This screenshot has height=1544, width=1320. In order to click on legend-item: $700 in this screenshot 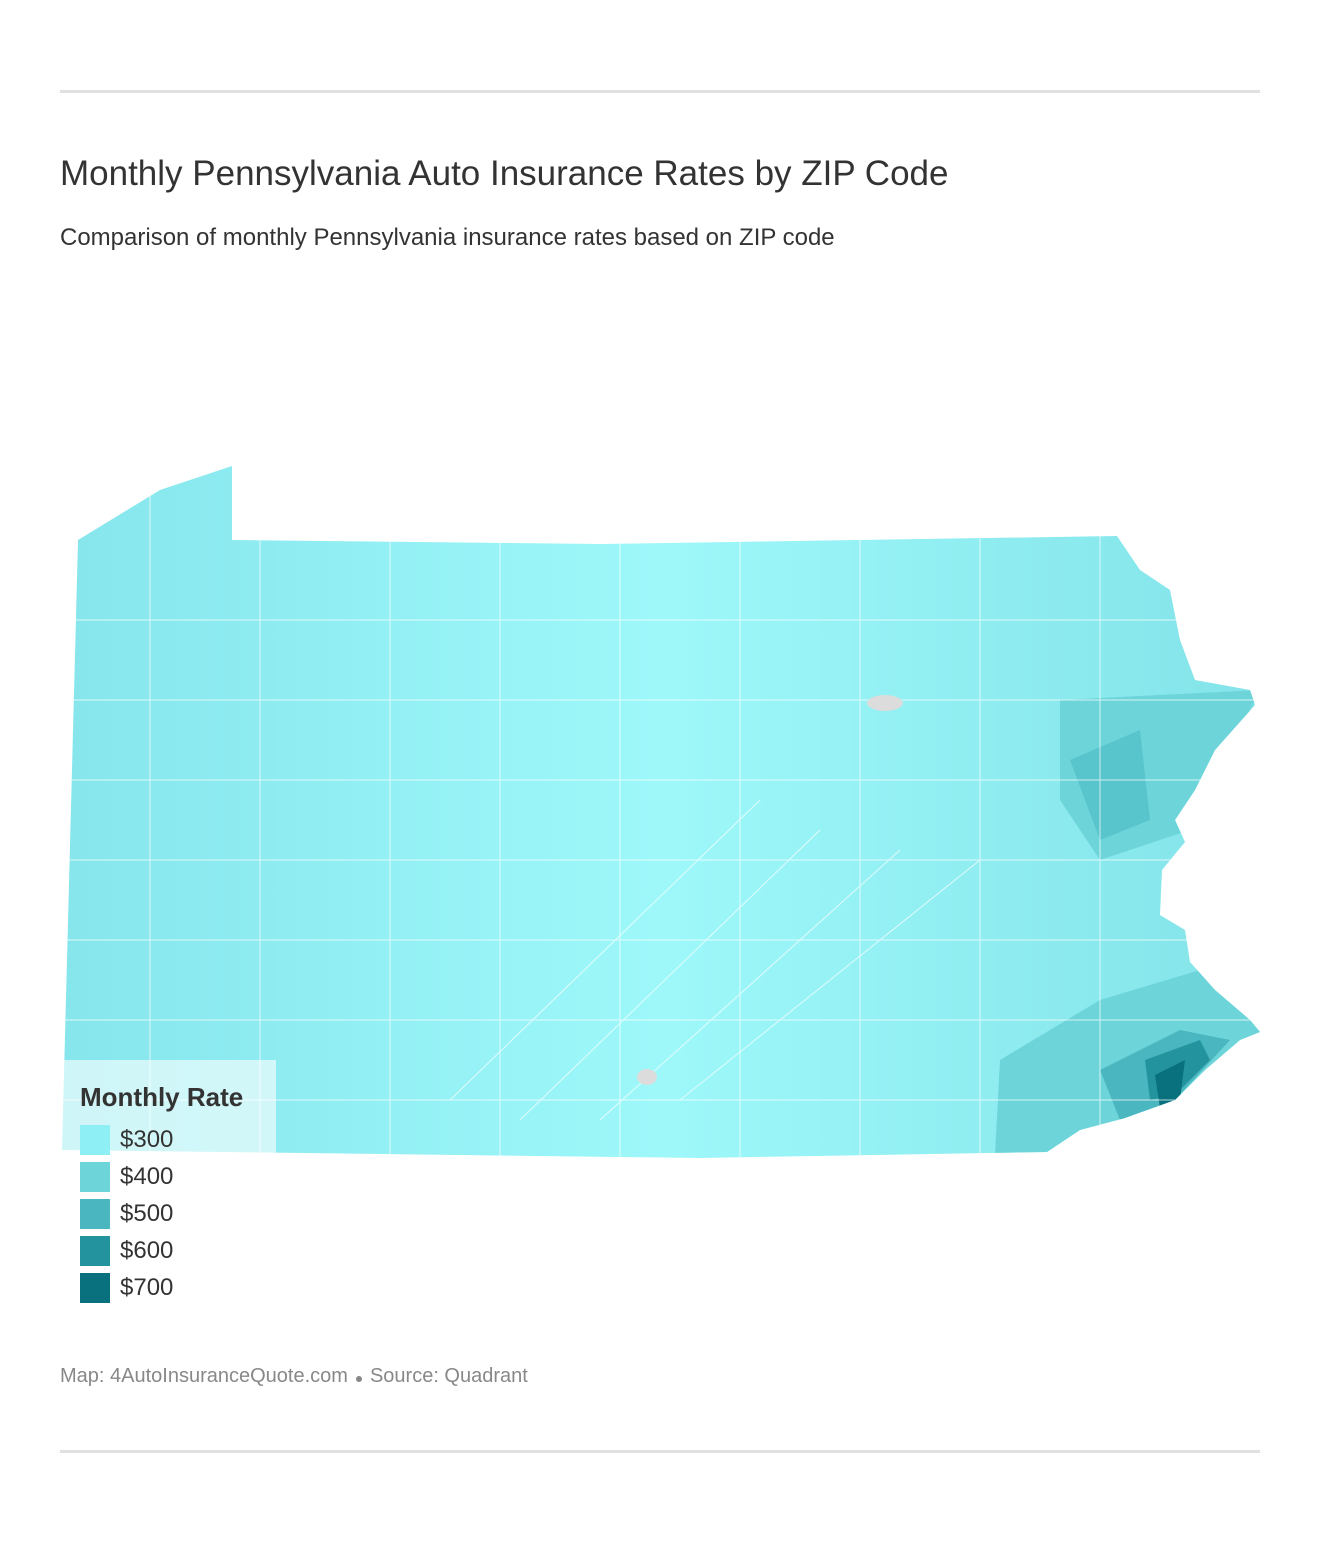, I will do `click(126, 1288)`.